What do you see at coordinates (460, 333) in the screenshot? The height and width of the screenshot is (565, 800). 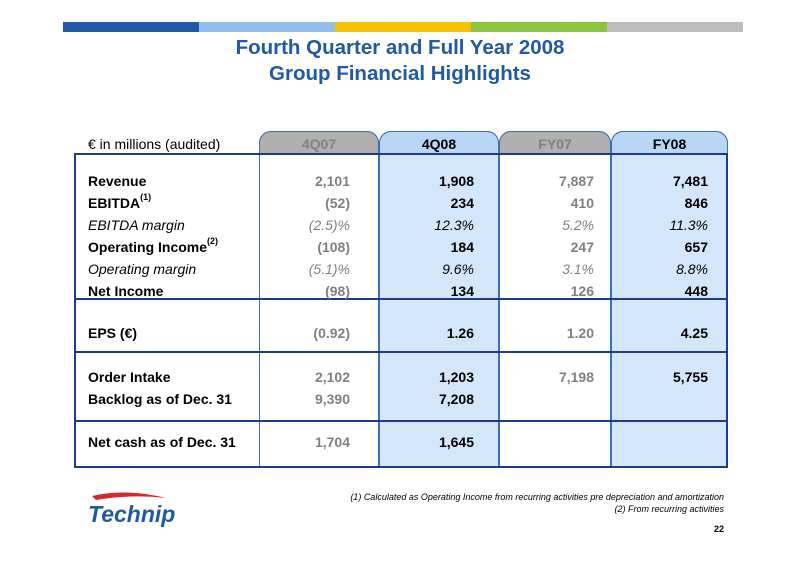 I see `table-cell-4q08: 1.26` at bounding box center [460, 333].